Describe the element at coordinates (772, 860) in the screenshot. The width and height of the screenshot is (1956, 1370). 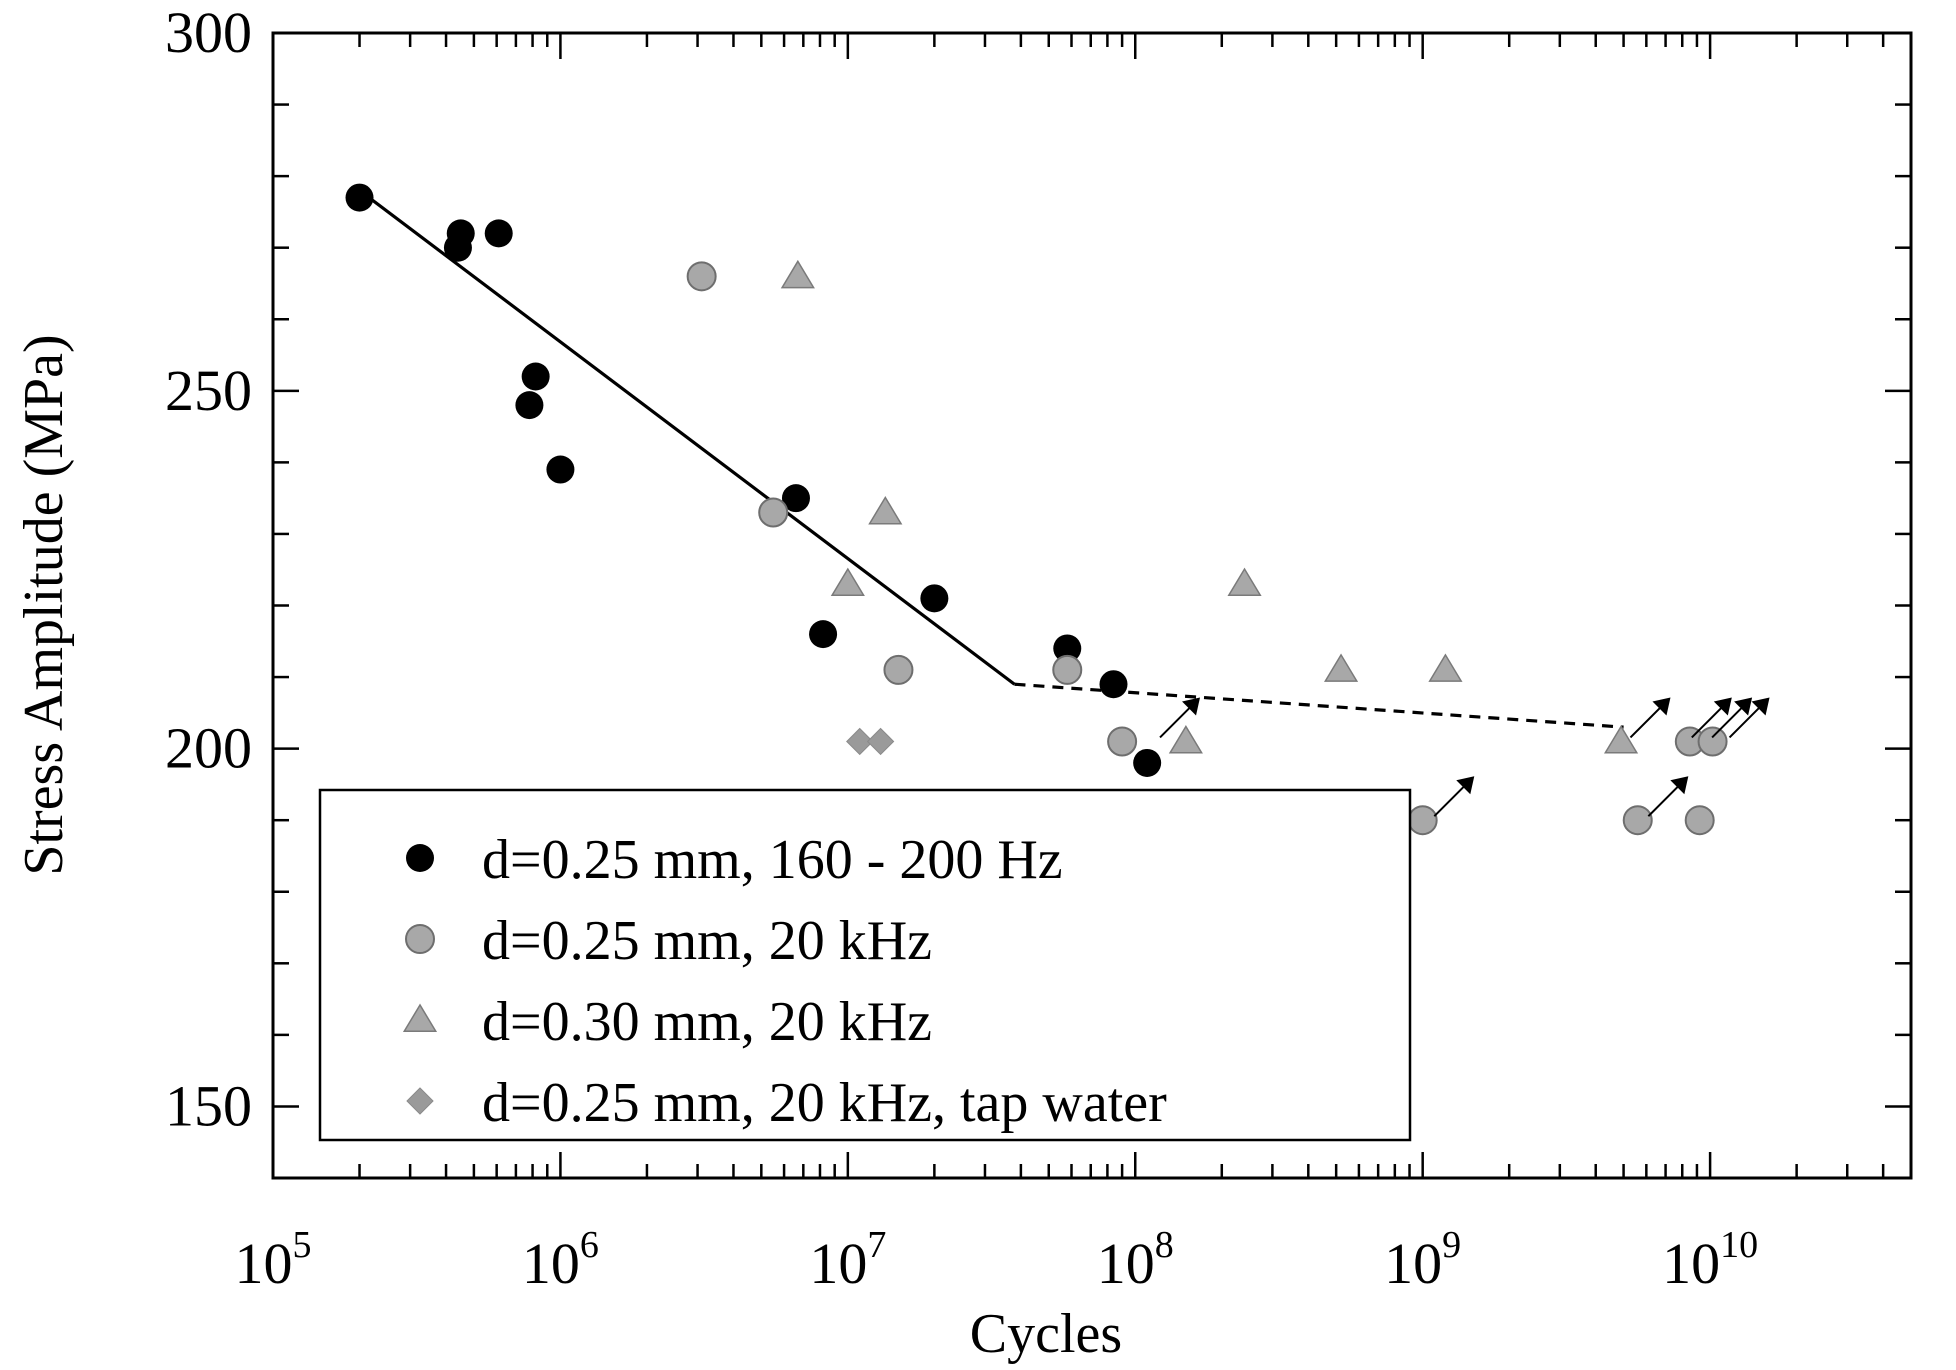
I see `legend-label-1: d=0.25 mm, 160 - 200 Hz` at that location.